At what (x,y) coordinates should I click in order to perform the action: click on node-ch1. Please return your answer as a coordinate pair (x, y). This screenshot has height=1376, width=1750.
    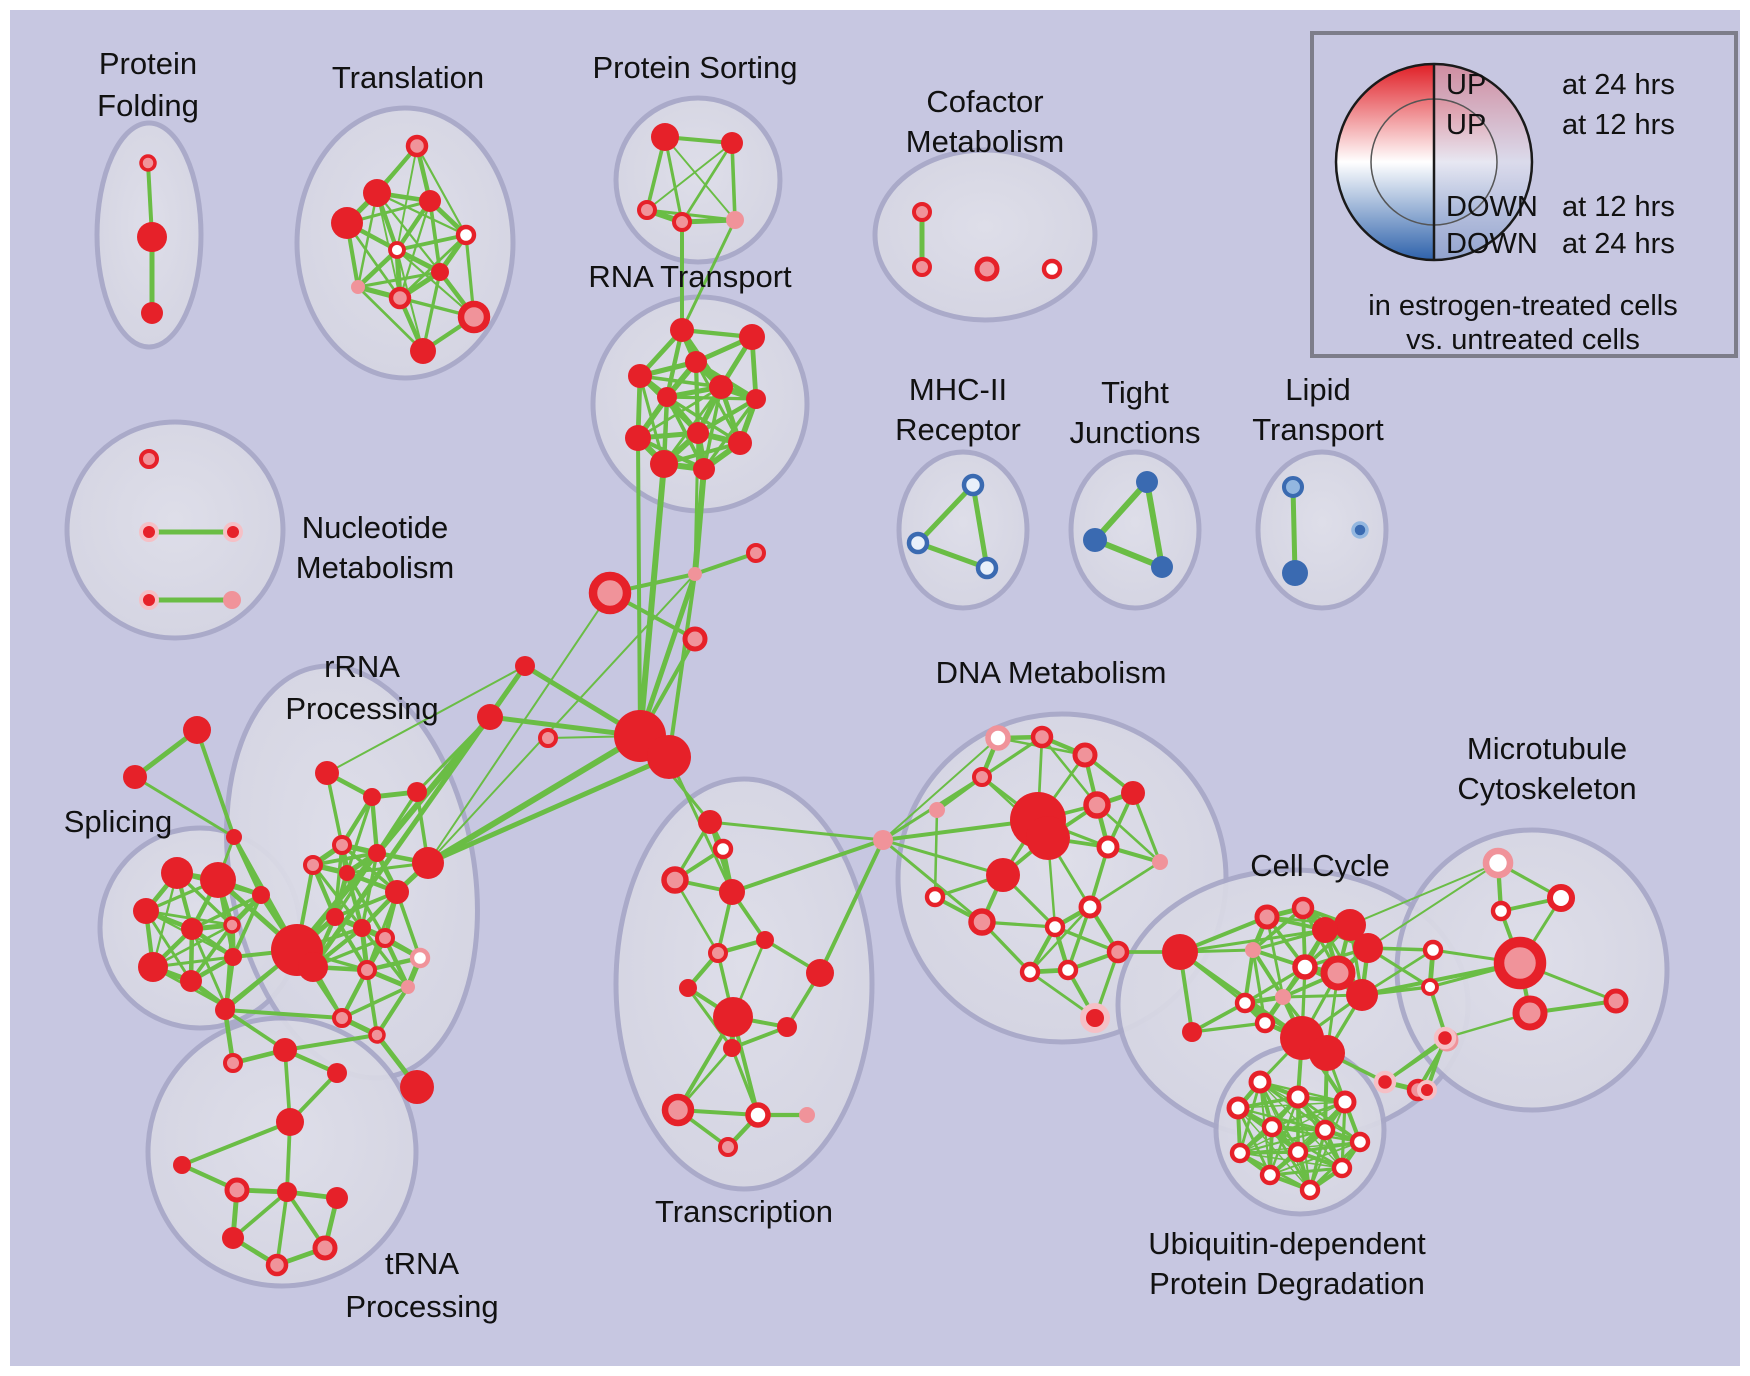
    Looking at the image, I should click on (695, 574).